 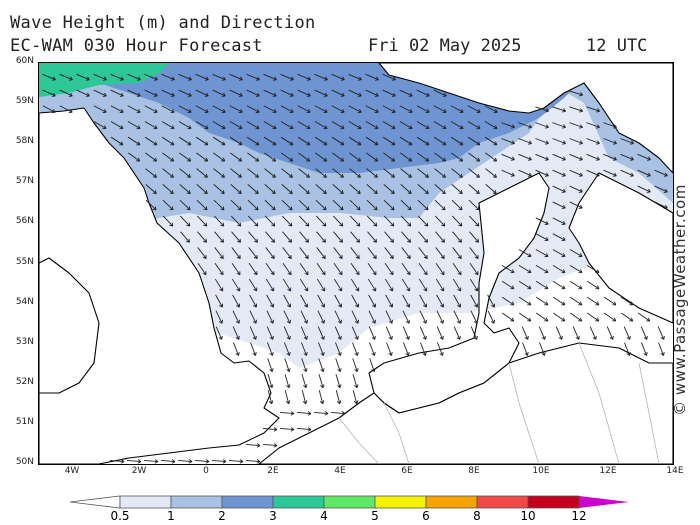 I want to click on scale-label: 0.5, so click(x=119, y=516).